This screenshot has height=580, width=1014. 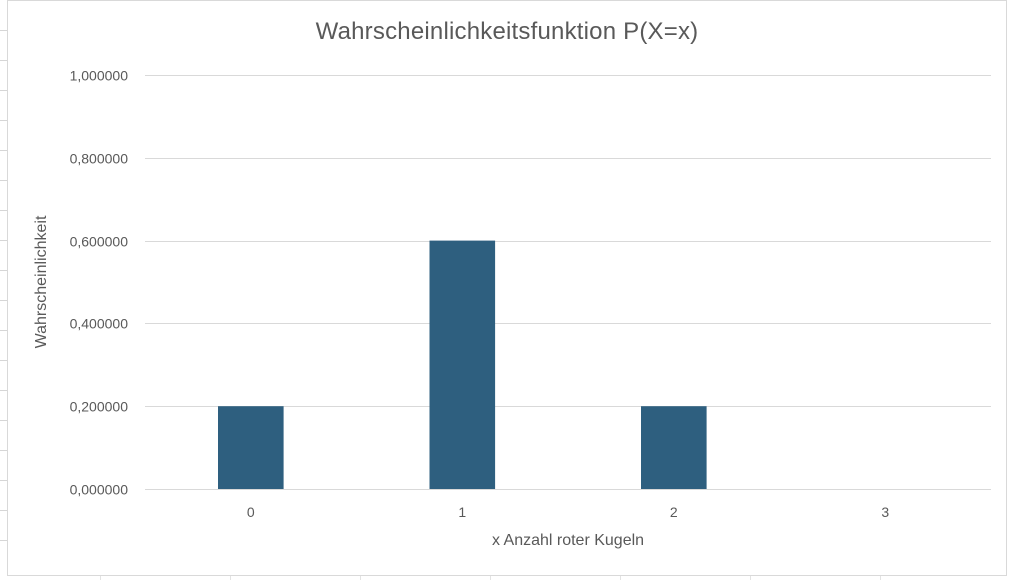 I want to click on y-tick-label: 0,200000, so click(x=99, y=407).